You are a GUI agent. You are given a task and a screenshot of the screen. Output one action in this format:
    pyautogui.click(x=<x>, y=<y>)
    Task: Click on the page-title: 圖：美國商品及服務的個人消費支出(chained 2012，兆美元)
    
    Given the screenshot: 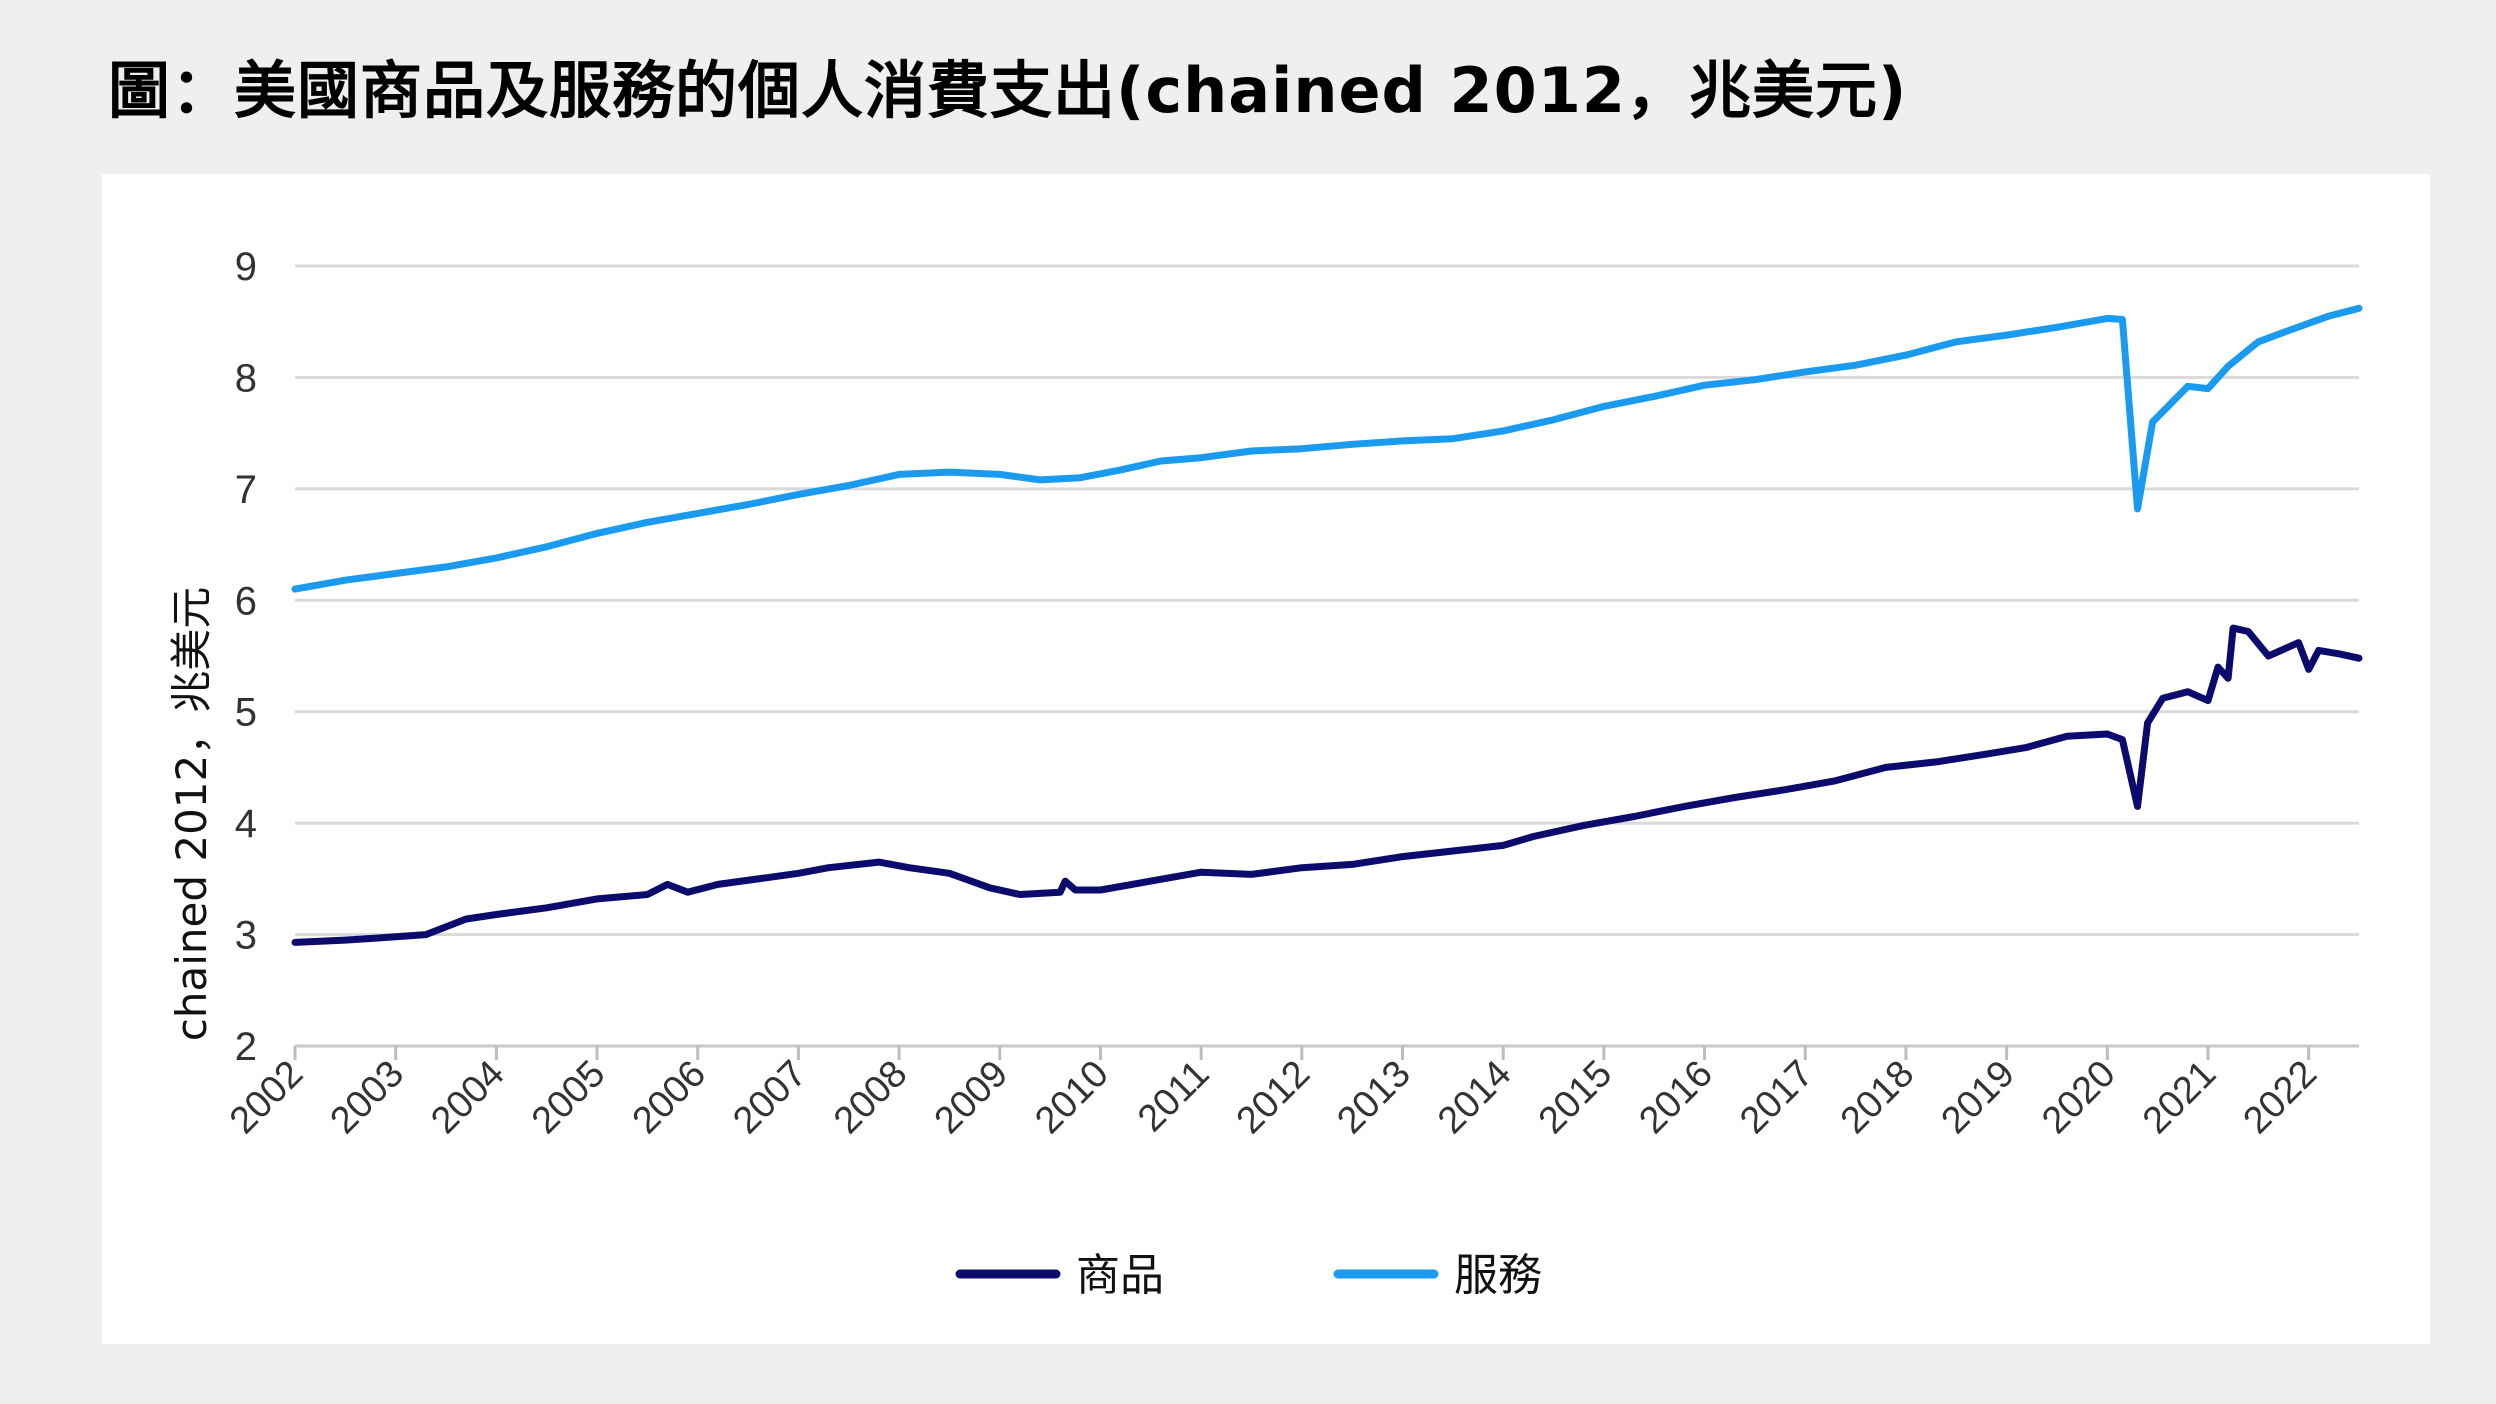 What is the action you would take?
    pyautogui.click(x=1008, y=90)
    